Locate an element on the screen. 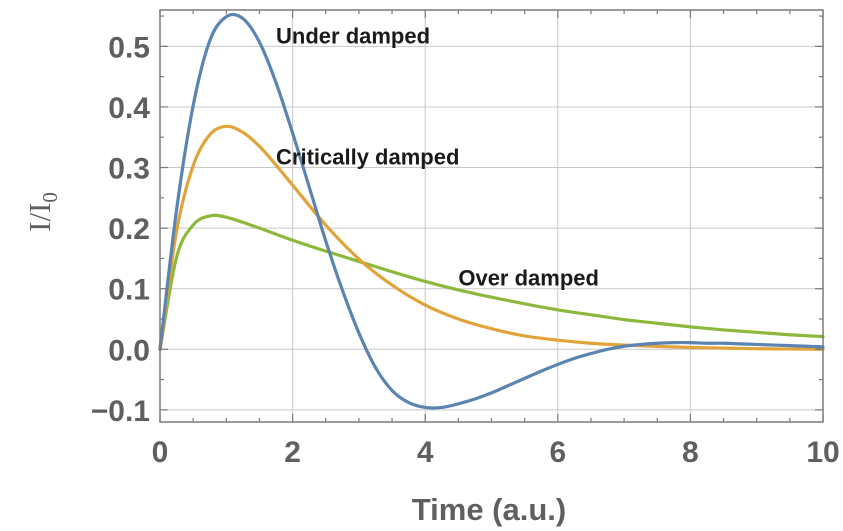  annotation-over-damped: Over damped is located at coordinates (528, 278).